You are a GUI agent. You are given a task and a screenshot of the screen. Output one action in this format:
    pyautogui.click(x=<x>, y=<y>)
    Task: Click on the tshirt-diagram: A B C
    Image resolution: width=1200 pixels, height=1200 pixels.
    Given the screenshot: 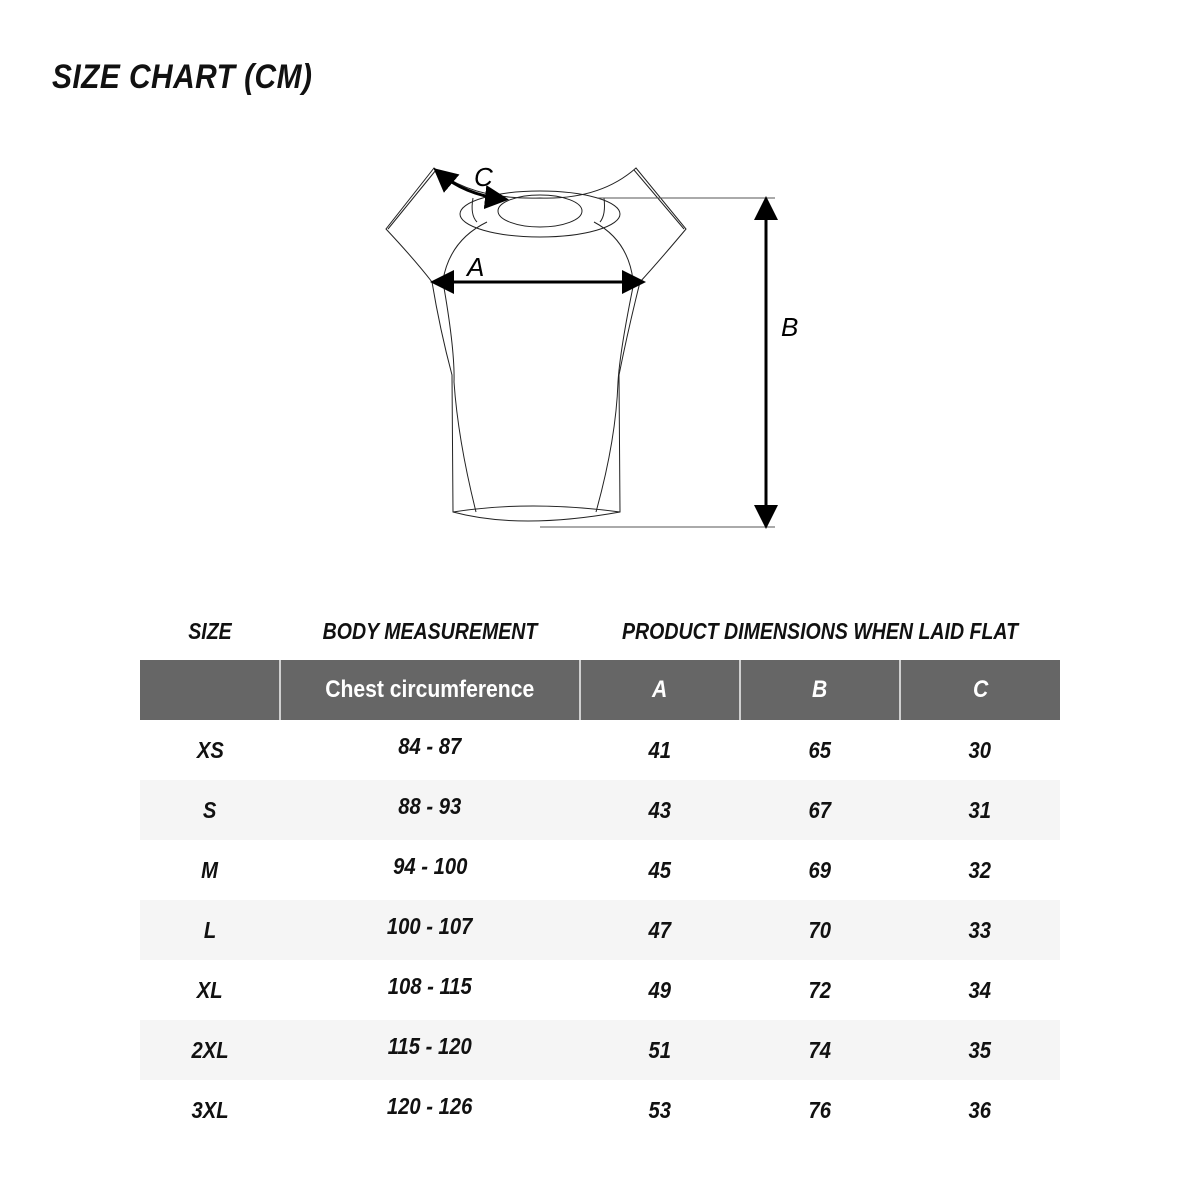 What is the action you would take?
    pyautogui.click(x=591, y=345)
    